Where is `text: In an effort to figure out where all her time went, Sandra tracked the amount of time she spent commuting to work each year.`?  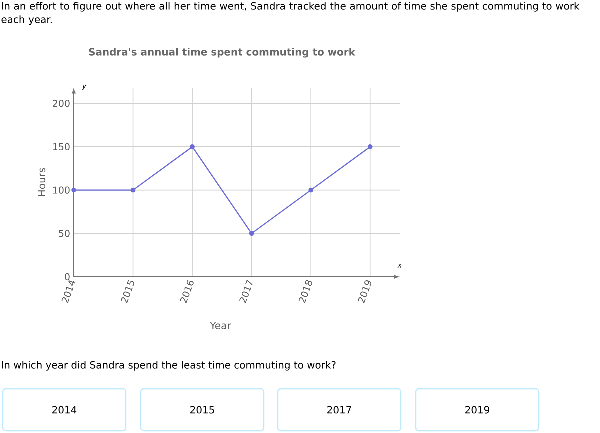 text: In an effort to figure out where all her time went, Sandra tracked the amount of time she spent commuting to work each year. is located at coordinates (291, 14).